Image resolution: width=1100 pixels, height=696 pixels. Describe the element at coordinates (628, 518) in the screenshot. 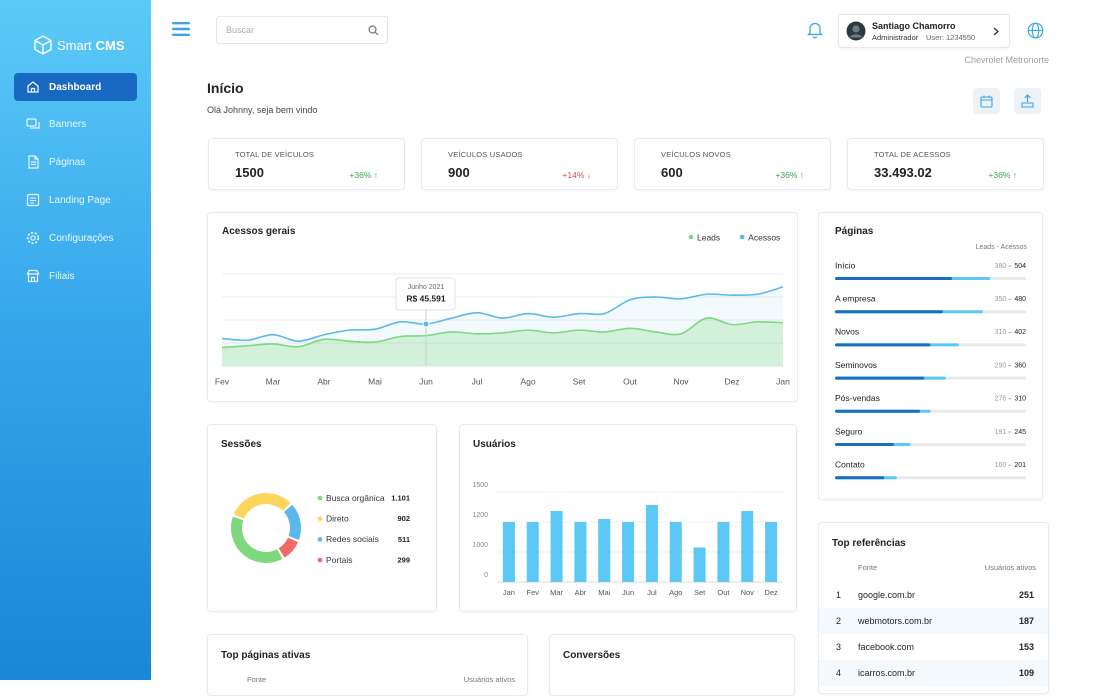

I see `bar-chart-card: Usuários` at that location.